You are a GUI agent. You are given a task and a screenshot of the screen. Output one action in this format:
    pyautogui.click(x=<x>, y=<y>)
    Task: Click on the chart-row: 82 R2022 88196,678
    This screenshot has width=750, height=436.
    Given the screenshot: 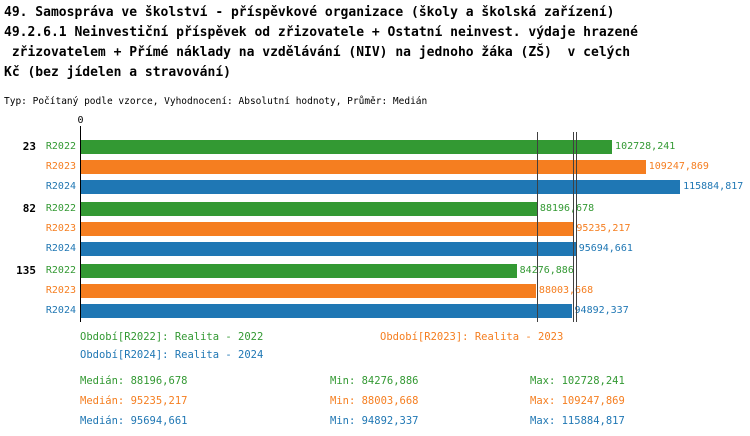 What is the action you would take?
    pyautogui.click(x=375, y=209)
    